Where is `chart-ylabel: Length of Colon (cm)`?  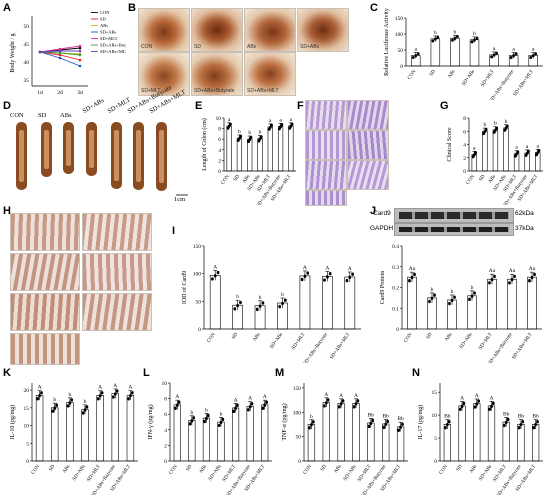 chart-ylabel: Length of Colon (cm) is located at coordinates (204, 144).